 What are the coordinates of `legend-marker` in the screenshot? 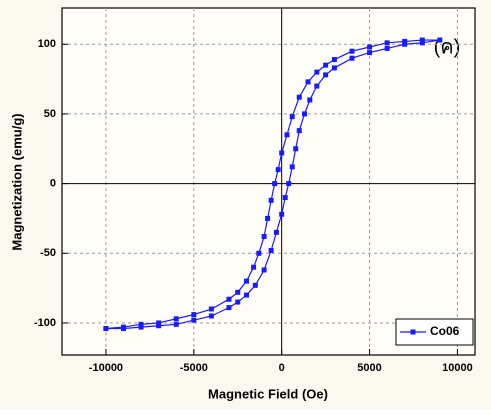 It's located at (413, 332).